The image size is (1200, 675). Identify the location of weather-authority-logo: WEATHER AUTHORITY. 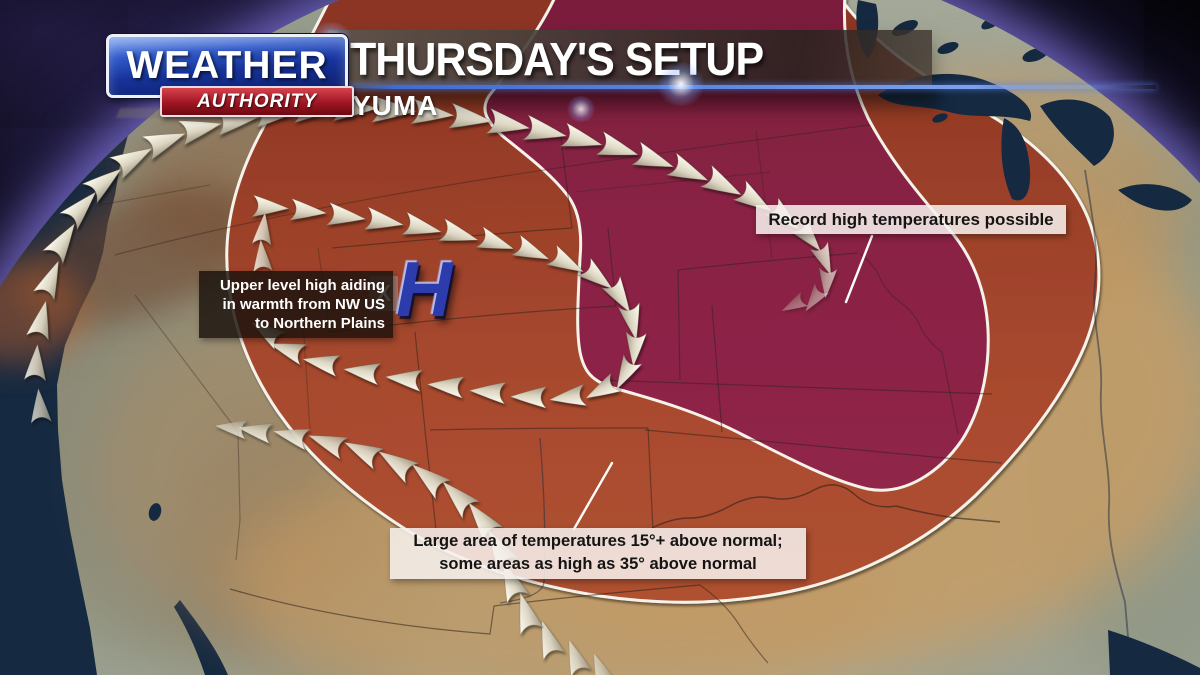
(227, 76).